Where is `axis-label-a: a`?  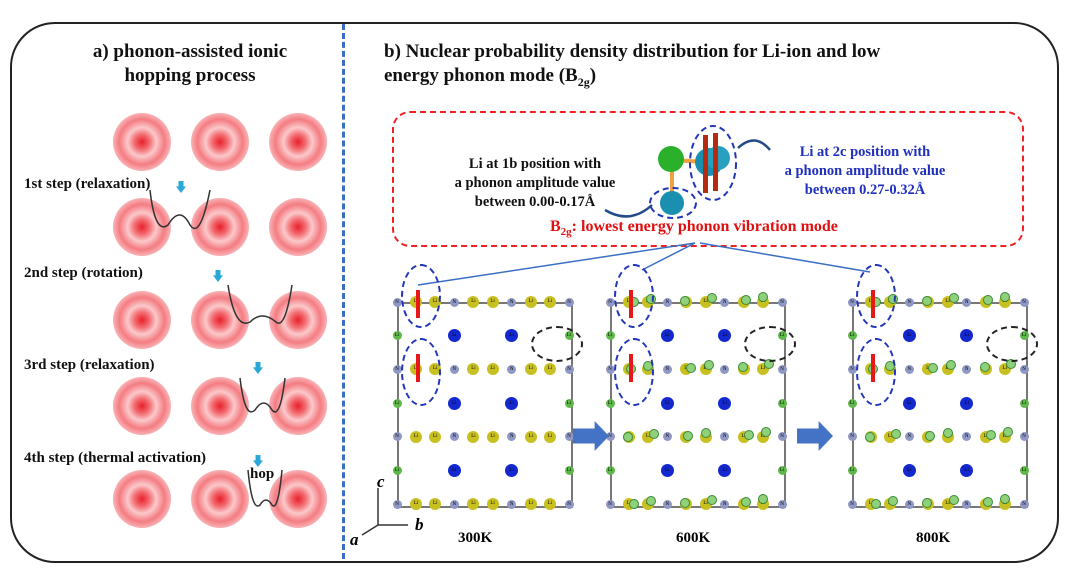 axis-label-a: a is located at coordinates (354, 539).